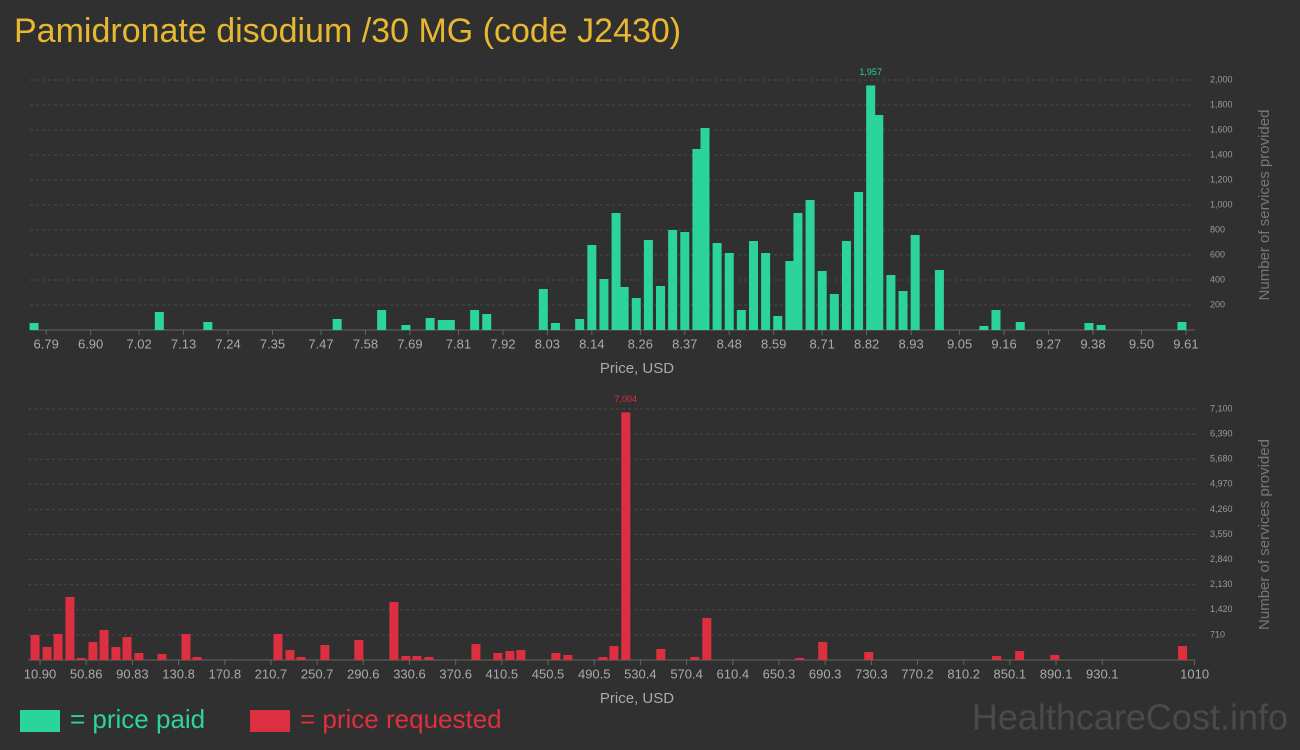 This screenshot has height=750, width=1300. What do you see at coordinates (963, 673) in the screenshot?
I see `x-tick-label: 810.2` at bounding box center [963, 673].